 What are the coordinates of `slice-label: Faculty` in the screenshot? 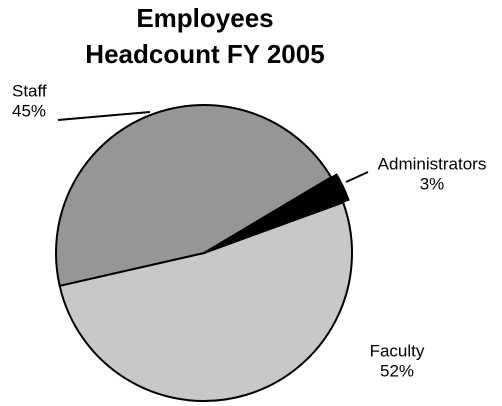 It's located at (397, 350).